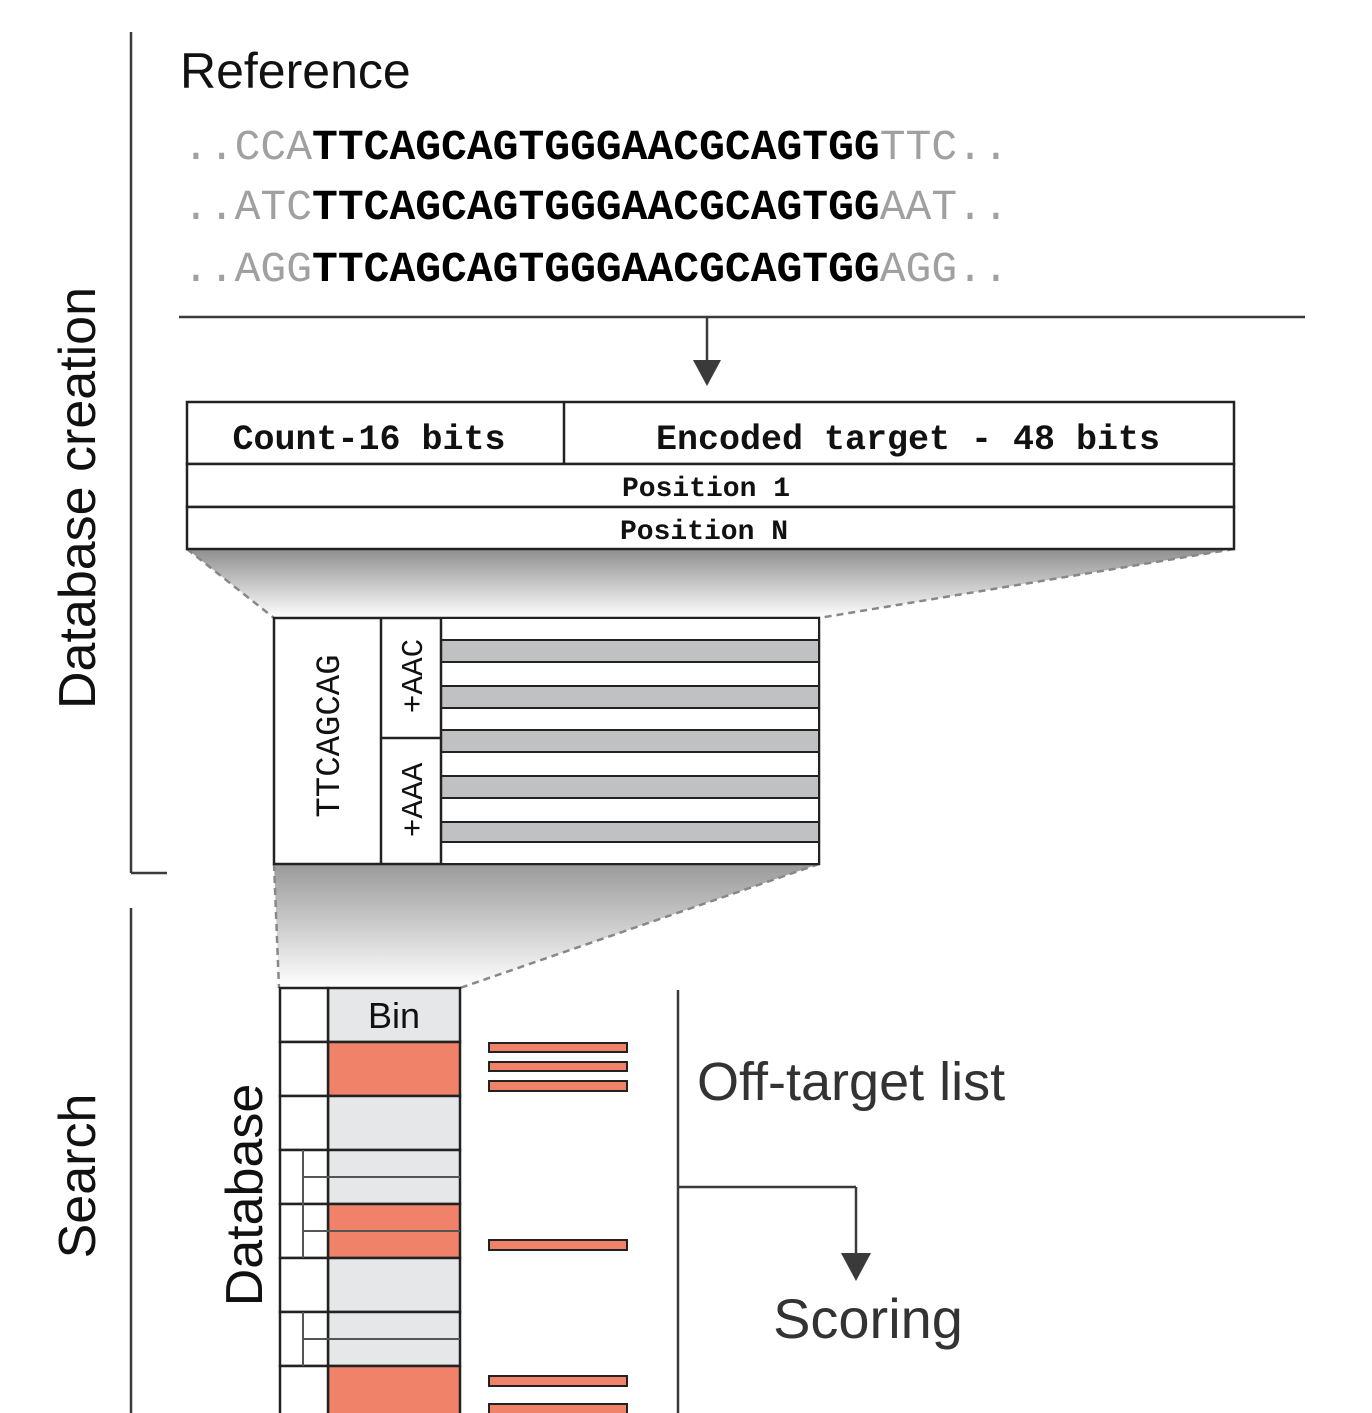 This screenshot has height=1413, width=1372. Describe the element at coordinates (414, 799) in the screenshot. I see `suffix-label-aaa: +AAA` at that location.